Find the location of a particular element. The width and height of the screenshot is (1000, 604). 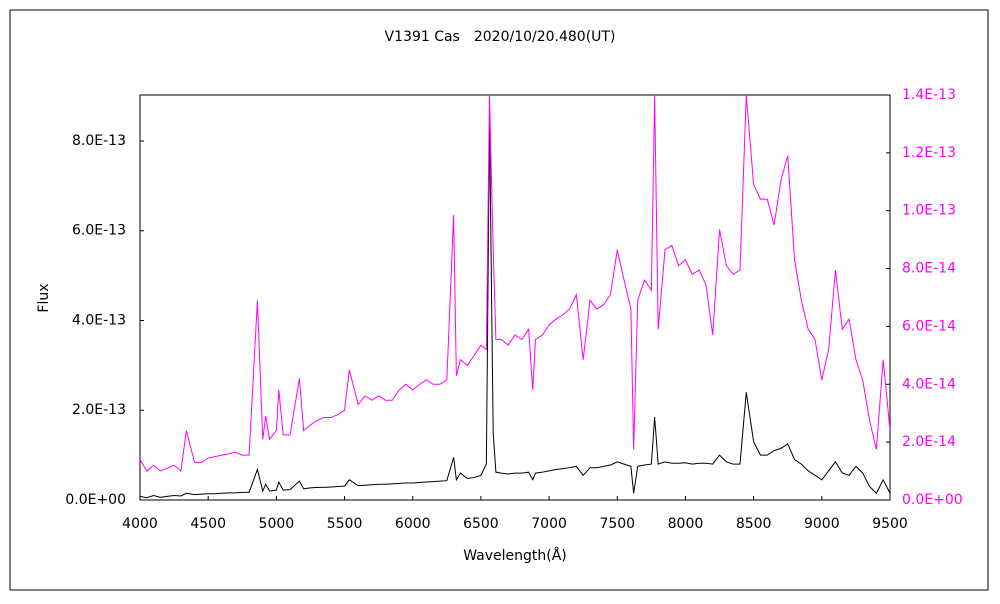

x-tick-label: 8500 is located at coordinates (754, 524).